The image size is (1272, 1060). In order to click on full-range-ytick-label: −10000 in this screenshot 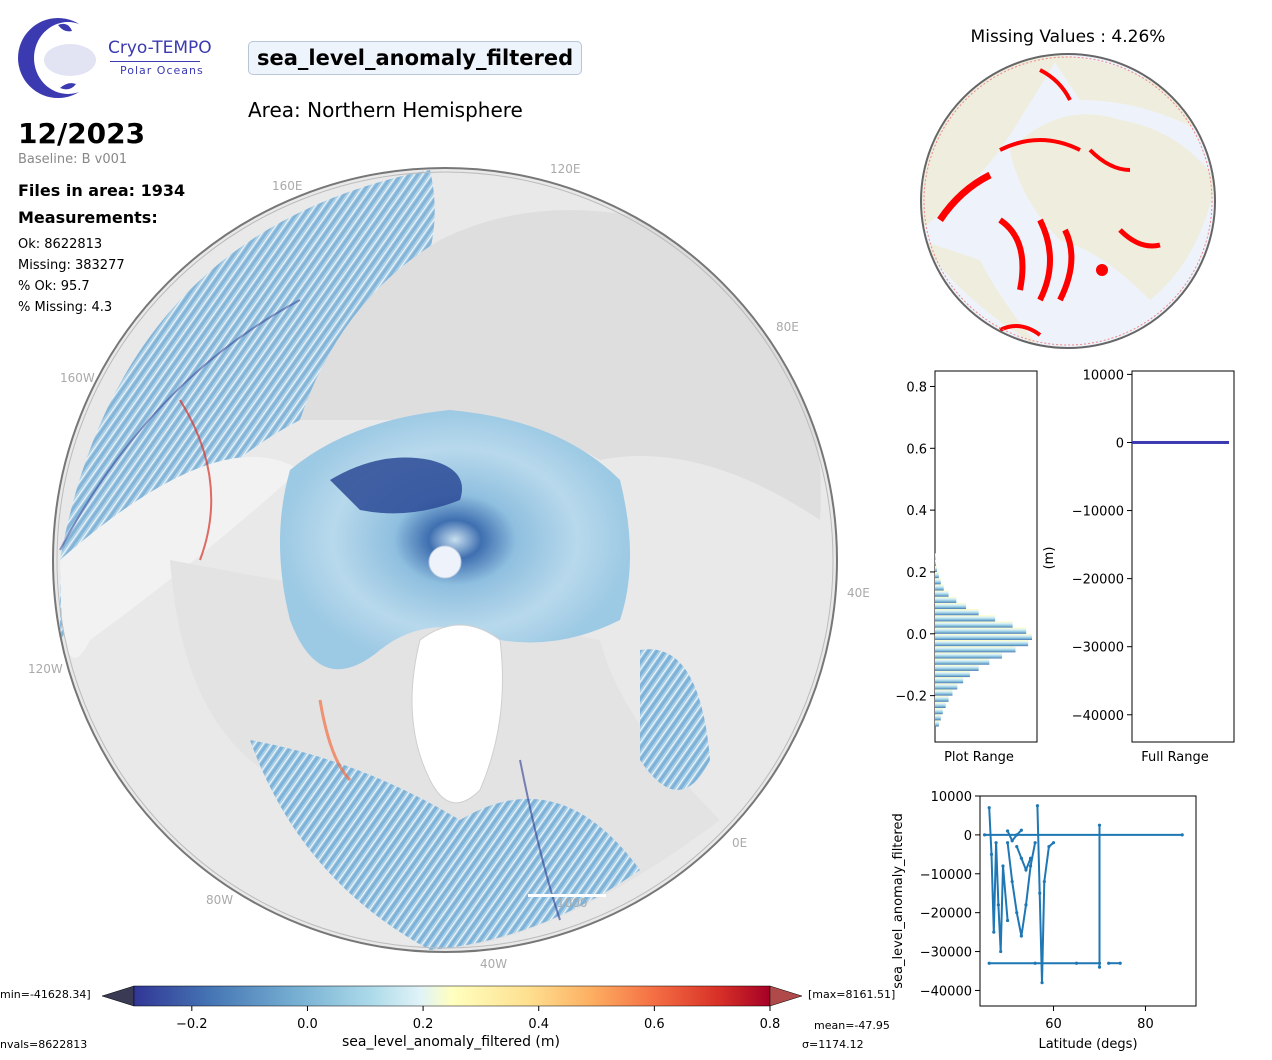, I will do `click(1098, 512)`.